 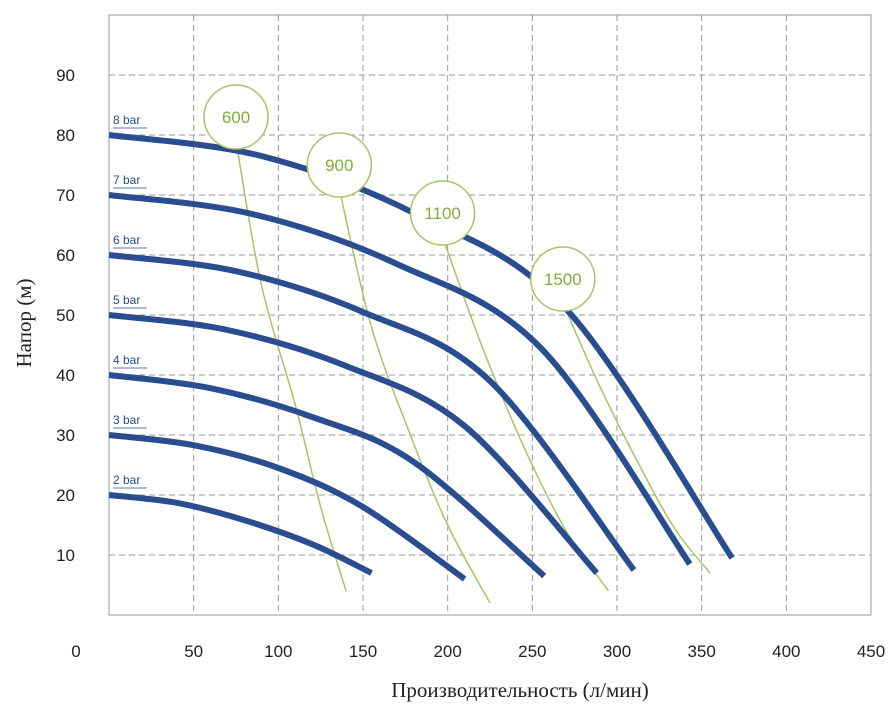 What do you see at coordinates (126, 180) in the screenshot?
I see `series-label: 7 bar` at bounding box center [126, 180].